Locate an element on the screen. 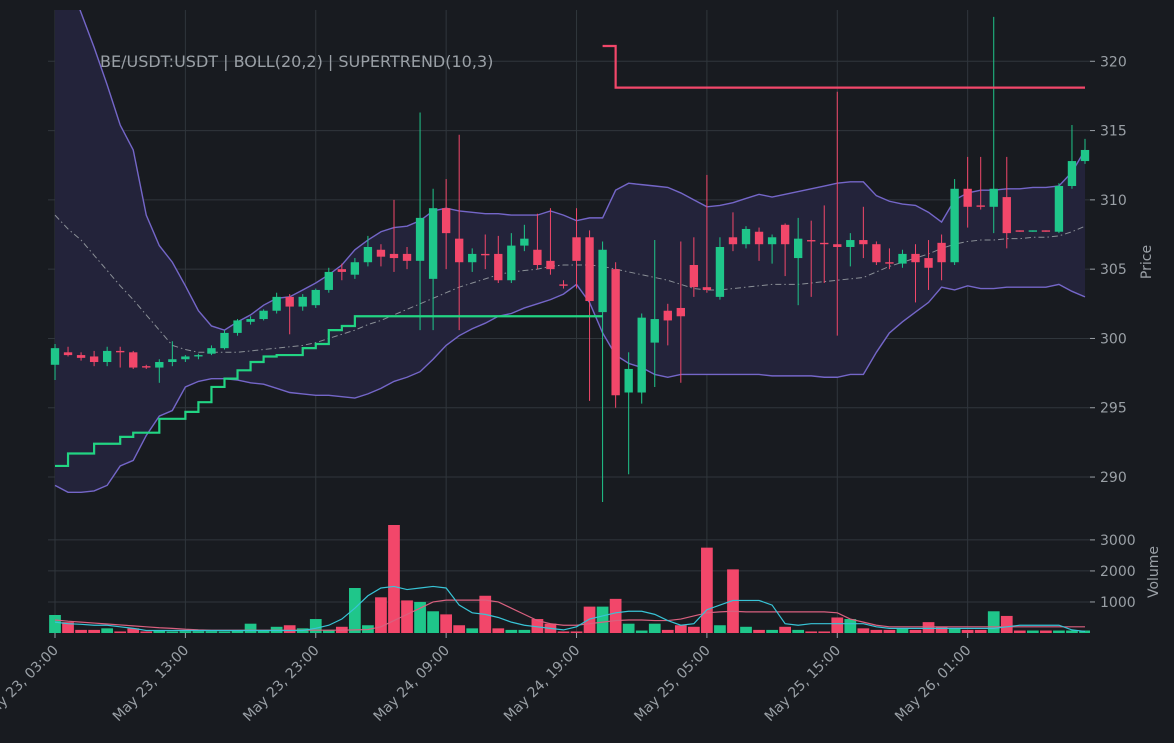 The width and height of the screenshot is (1174, 743). y-axis-label: Price is located at coordinates (1147, 262).